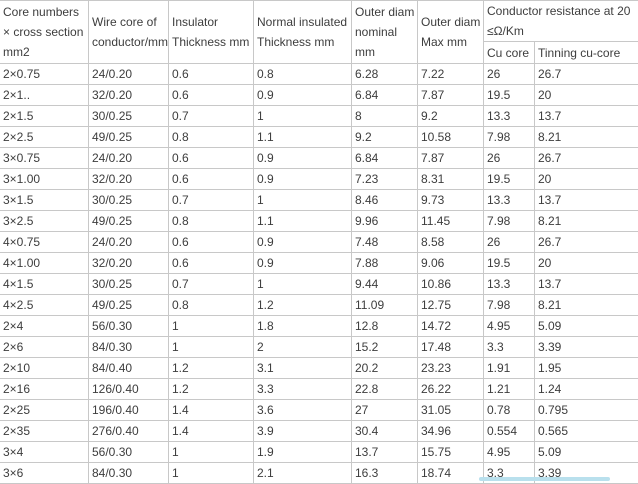 The height and width of the screenshot is (484, 638). I want to click on table-cell: 0.795, so click(586, 410).